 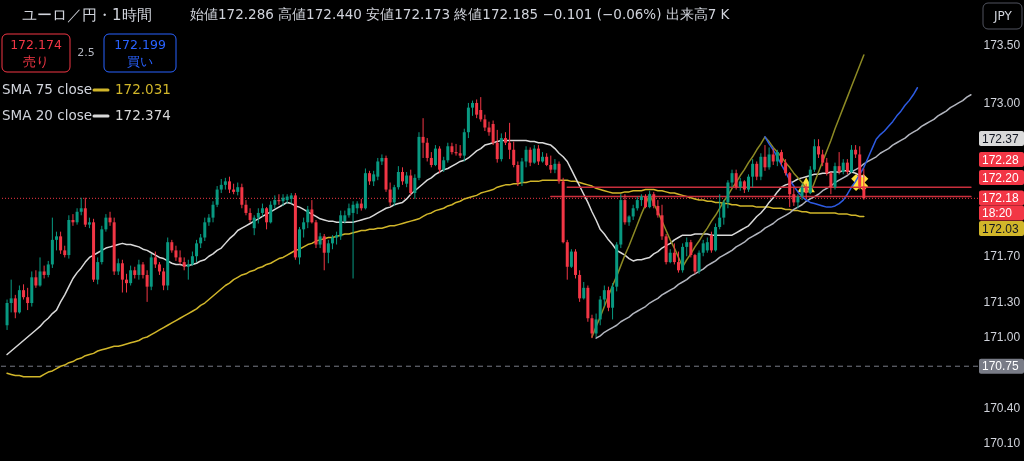 I want to click on y-tick-label: 170.10, so click(x=1002, y=442).